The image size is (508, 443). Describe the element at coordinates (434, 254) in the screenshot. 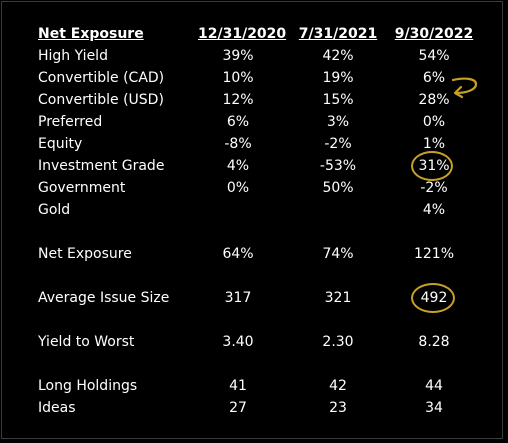

I see `value-col3: 121%` at that location.